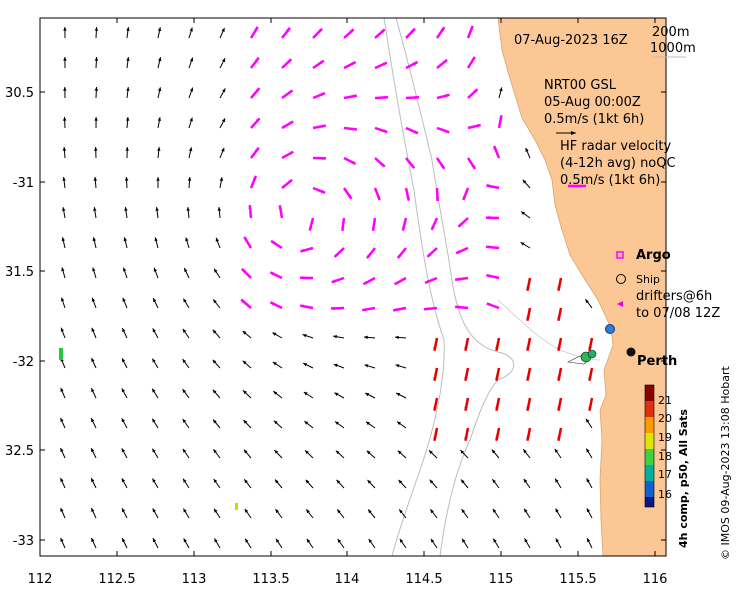  What do you see at coordinates (683, 478) in the screenshot?
I see `colorbar-label: 4h comp, p50, All Sats` at bounding box center [683, 478].